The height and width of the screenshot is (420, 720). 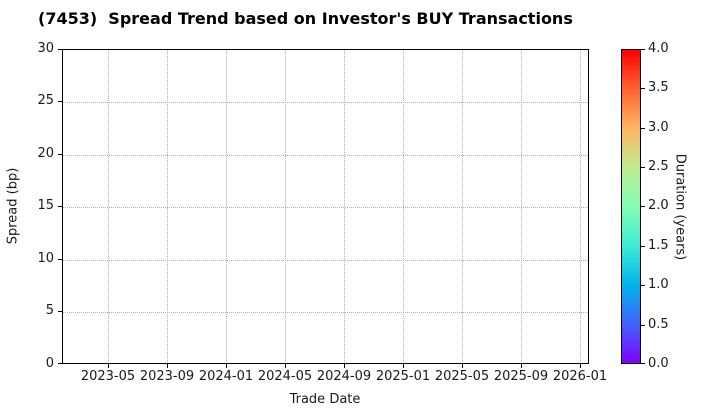 I want to click on colorbar-tick-label: 3.5, so click(x=658, y=87).